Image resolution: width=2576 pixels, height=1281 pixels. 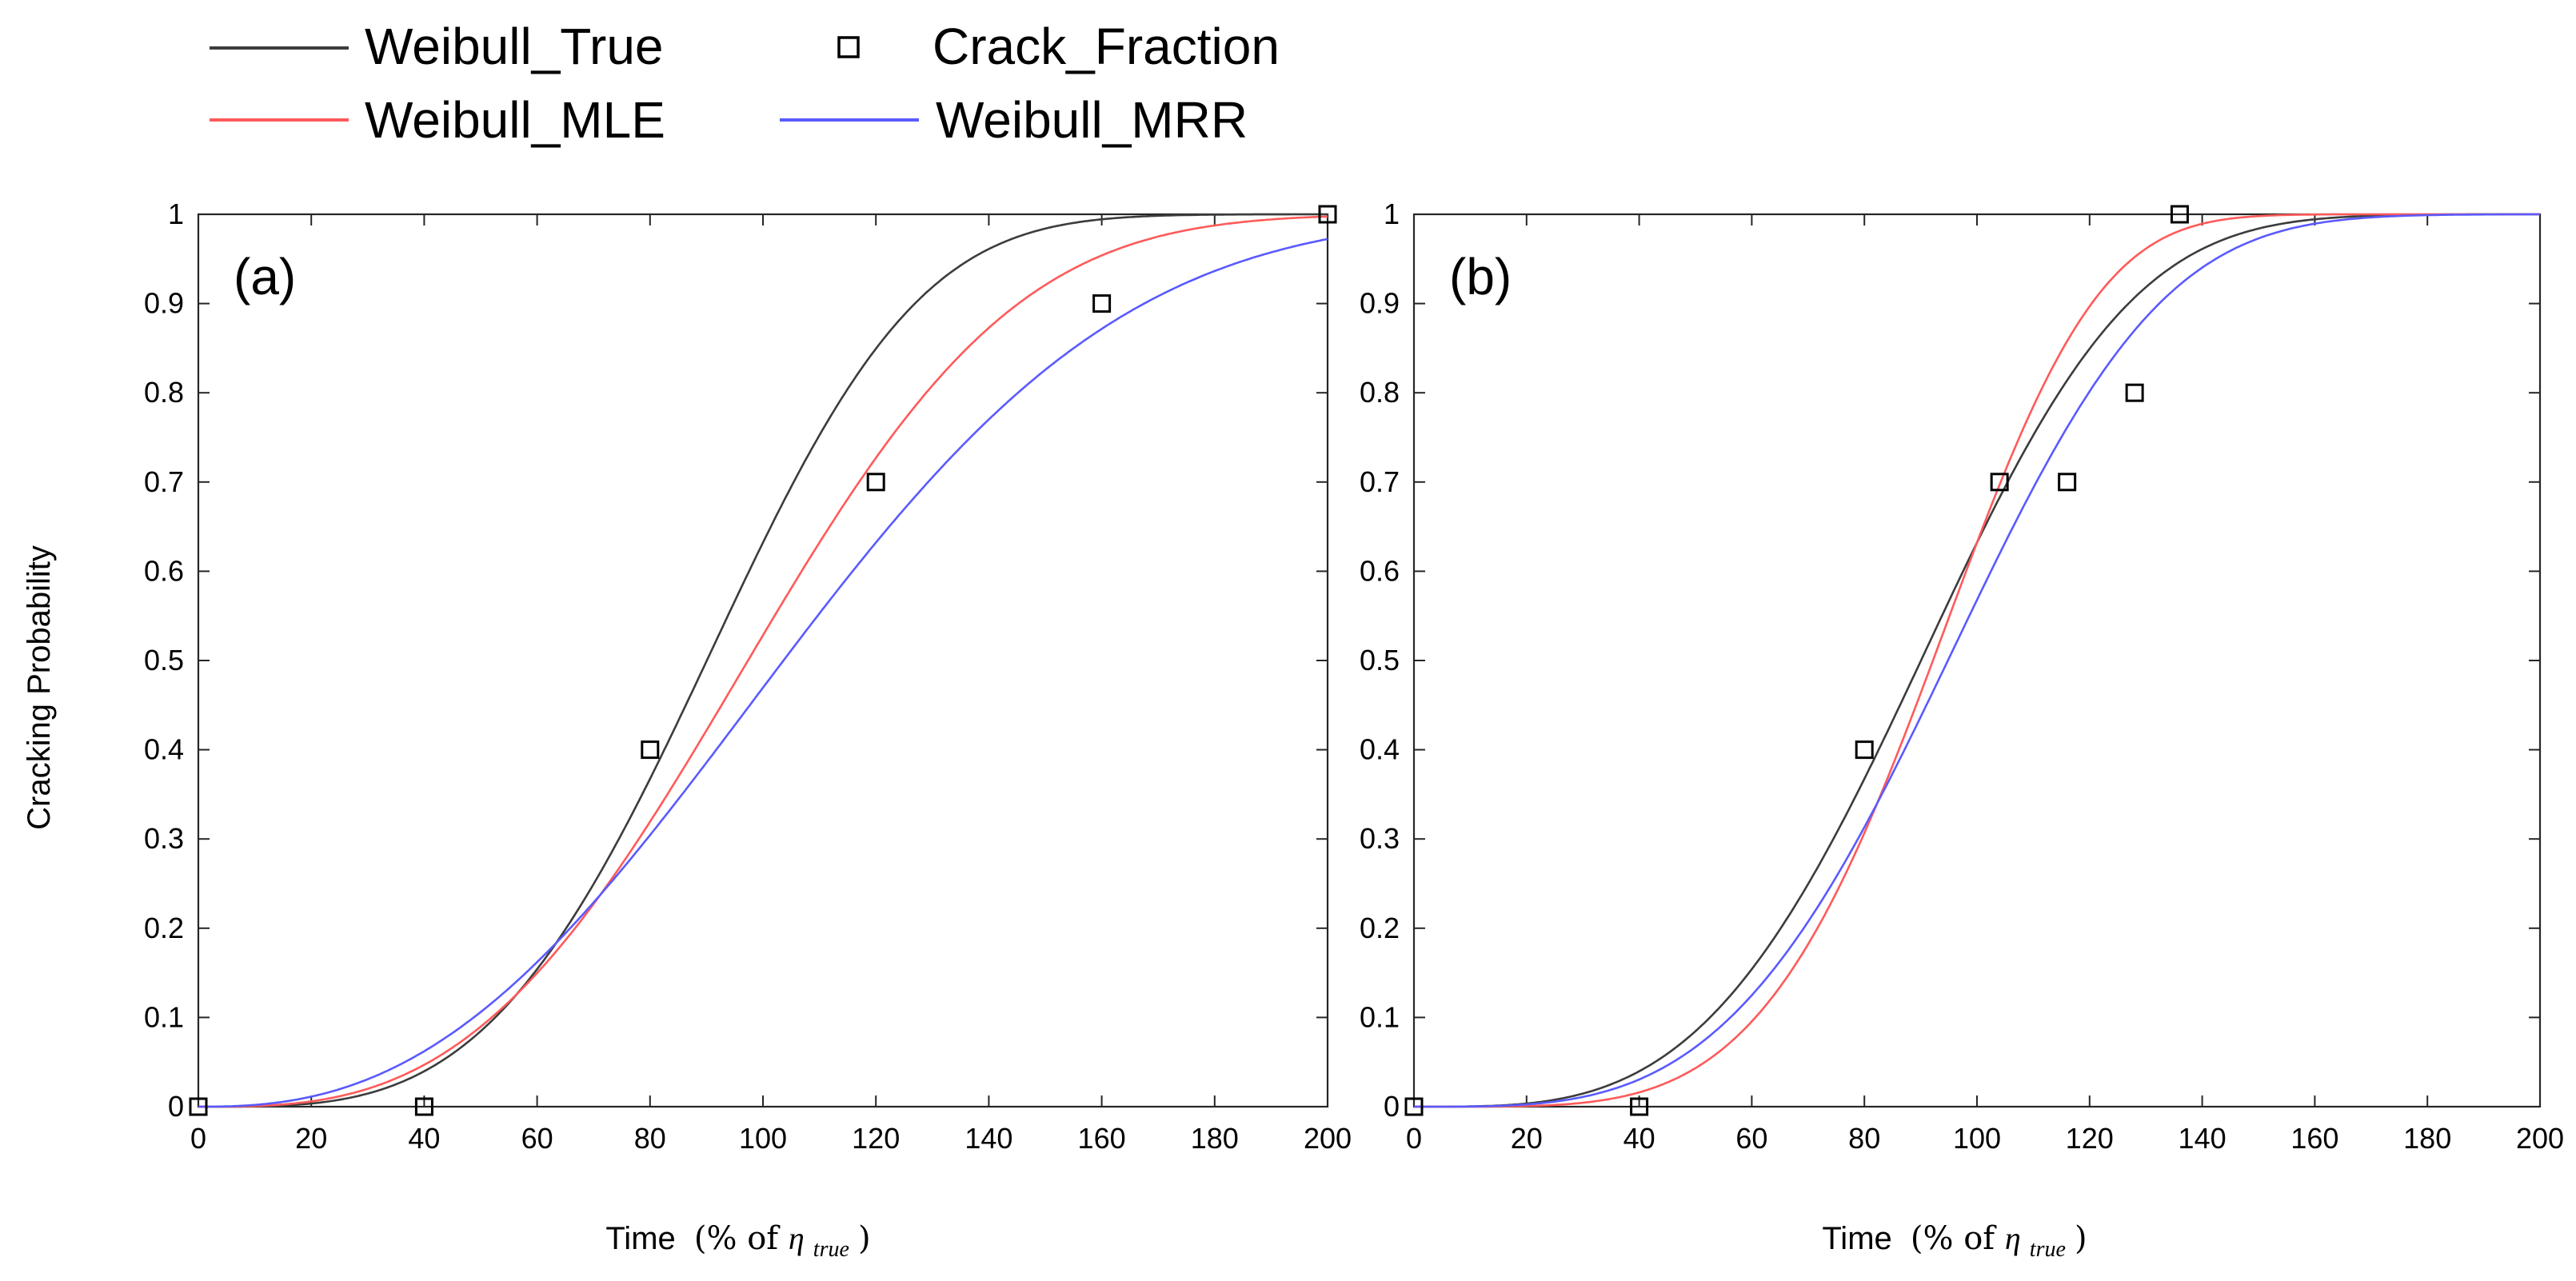 What do you see at coordinates (265, 276) in the screenshot?
I see `panel-label: (a)` at bounding box center [265, 276].